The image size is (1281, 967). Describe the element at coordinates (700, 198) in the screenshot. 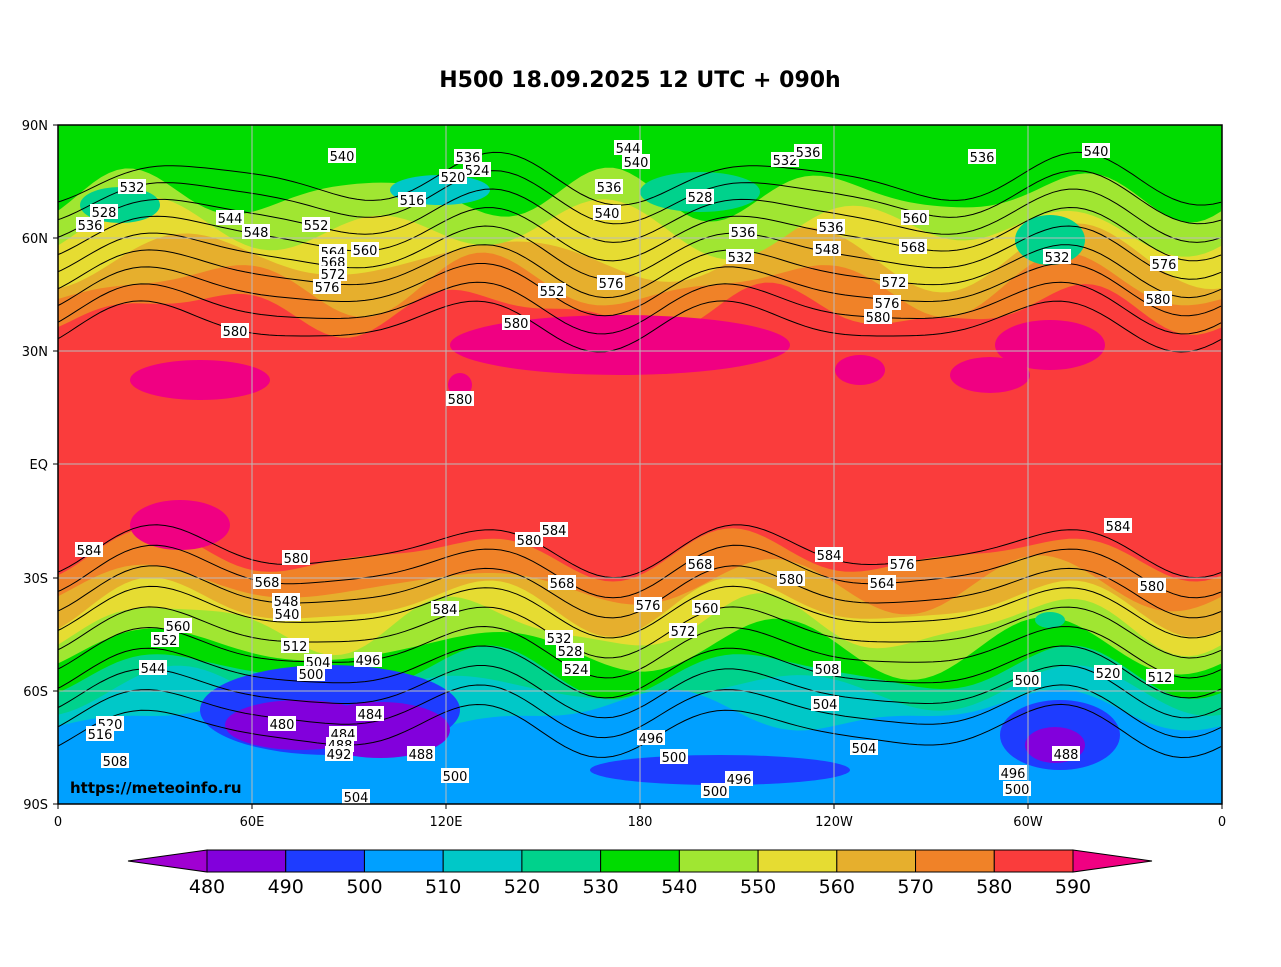

I see `contour-label: 528` at that location.